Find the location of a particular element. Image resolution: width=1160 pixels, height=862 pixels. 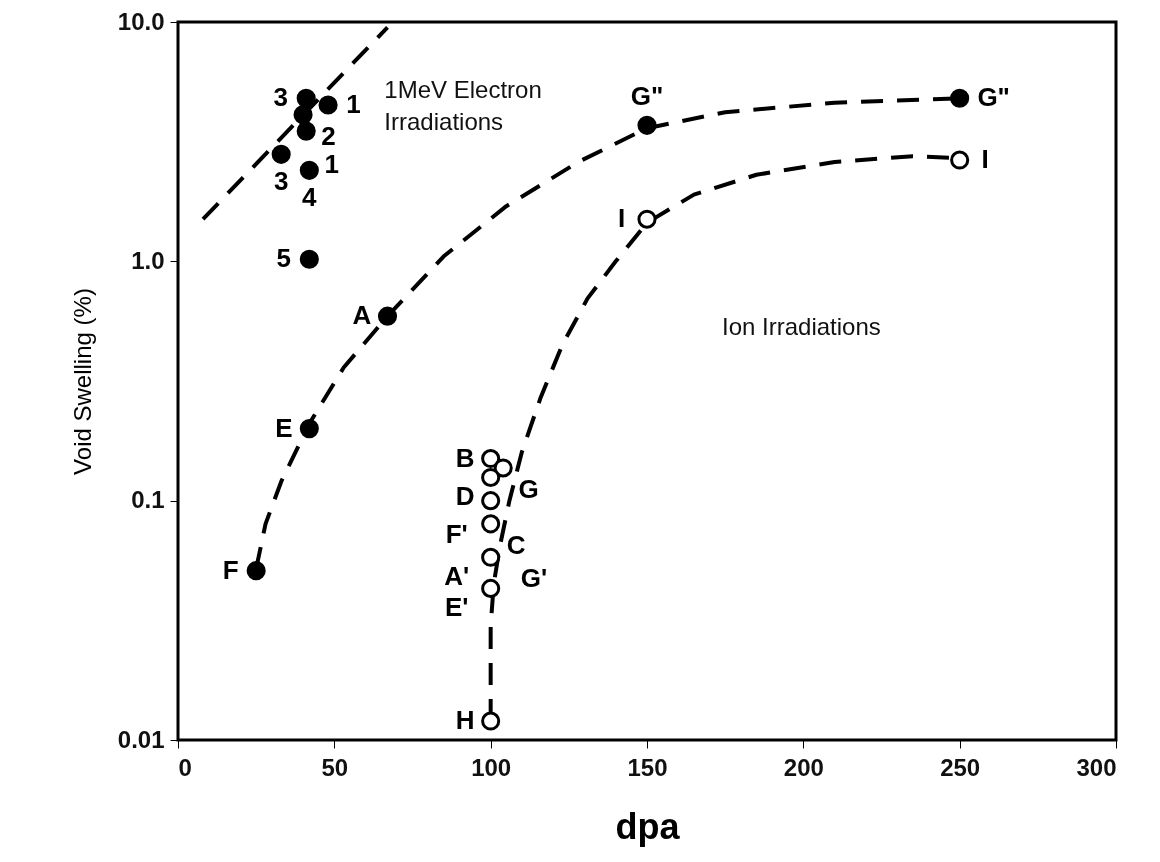

x-tick-label: 50 is located at coordinates (335, 767).